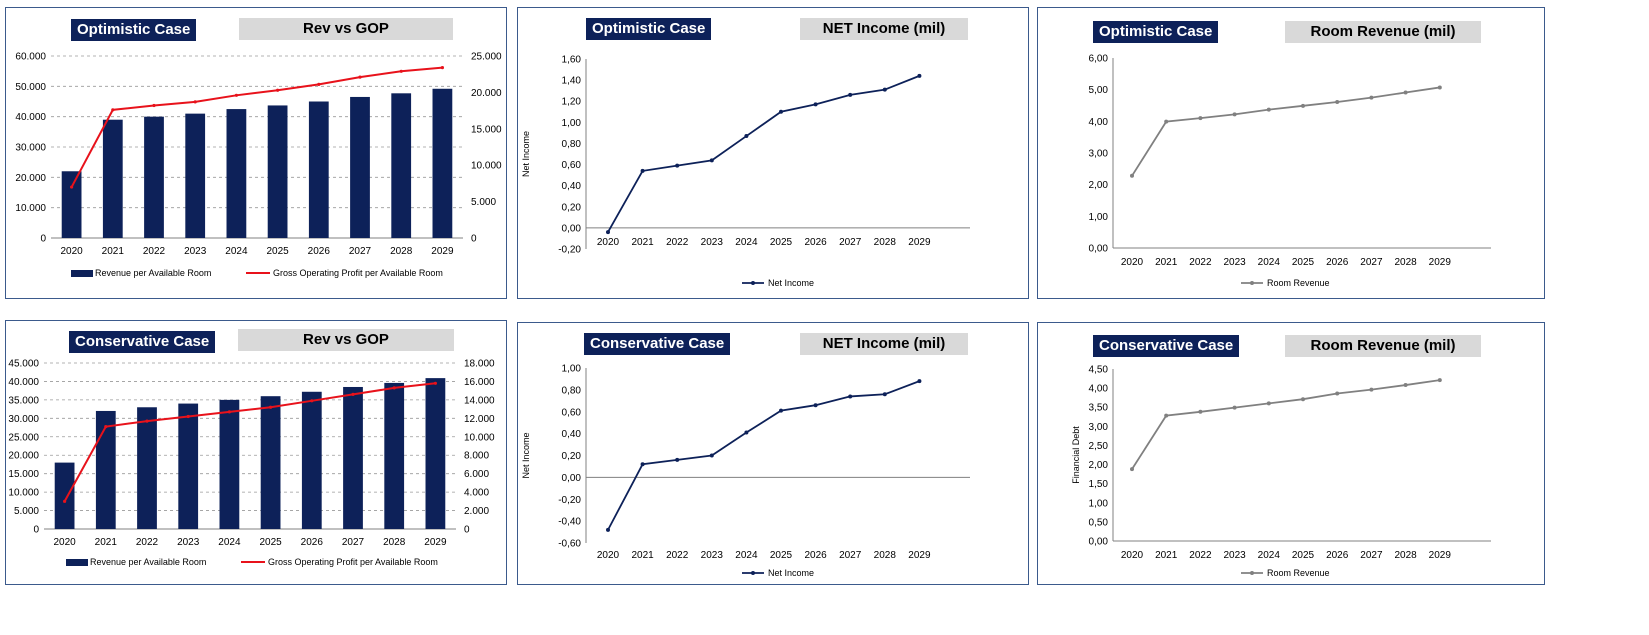 The height and width of the screenshot is (635, 1649). Describe the element at coordinates (1383, 346) in the screenshot. I see `chart-title: Room Revenue (mil)` at that location.